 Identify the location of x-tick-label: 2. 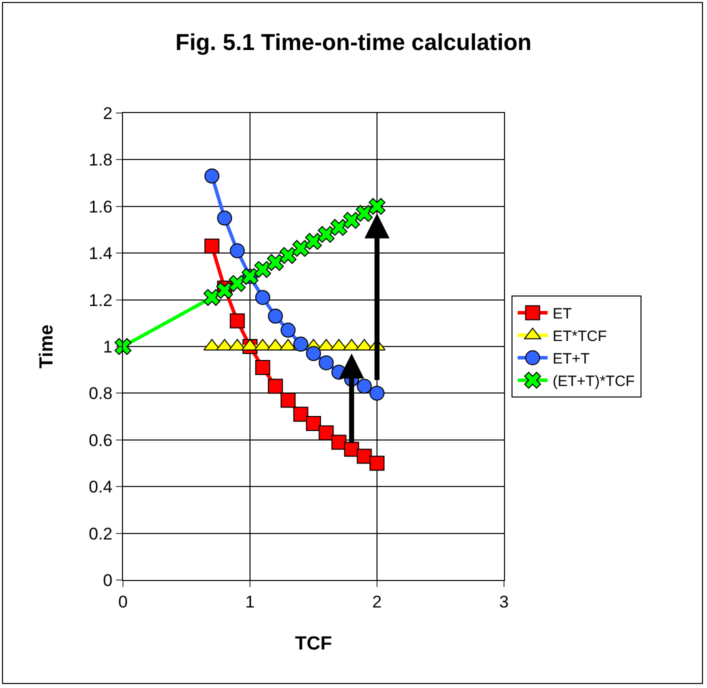
(377, 602).